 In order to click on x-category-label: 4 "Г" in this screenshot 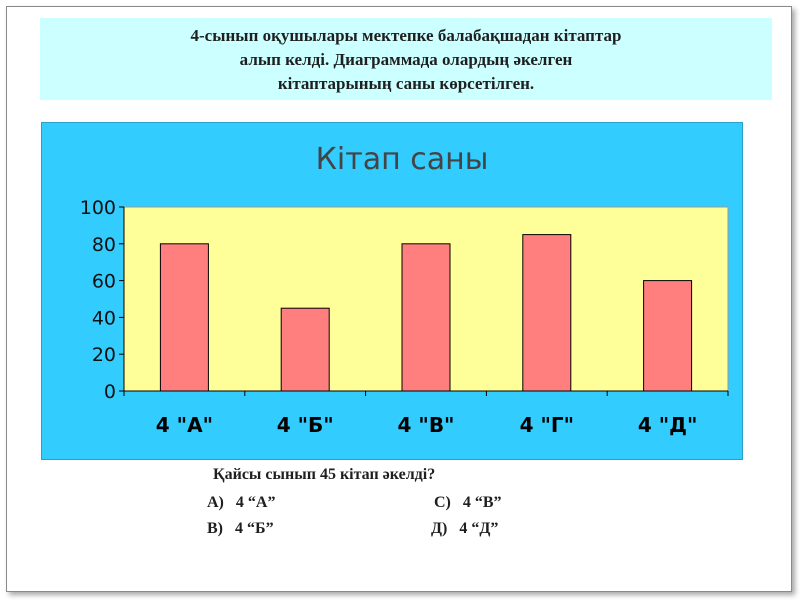, I will do `click(547, 425)`.